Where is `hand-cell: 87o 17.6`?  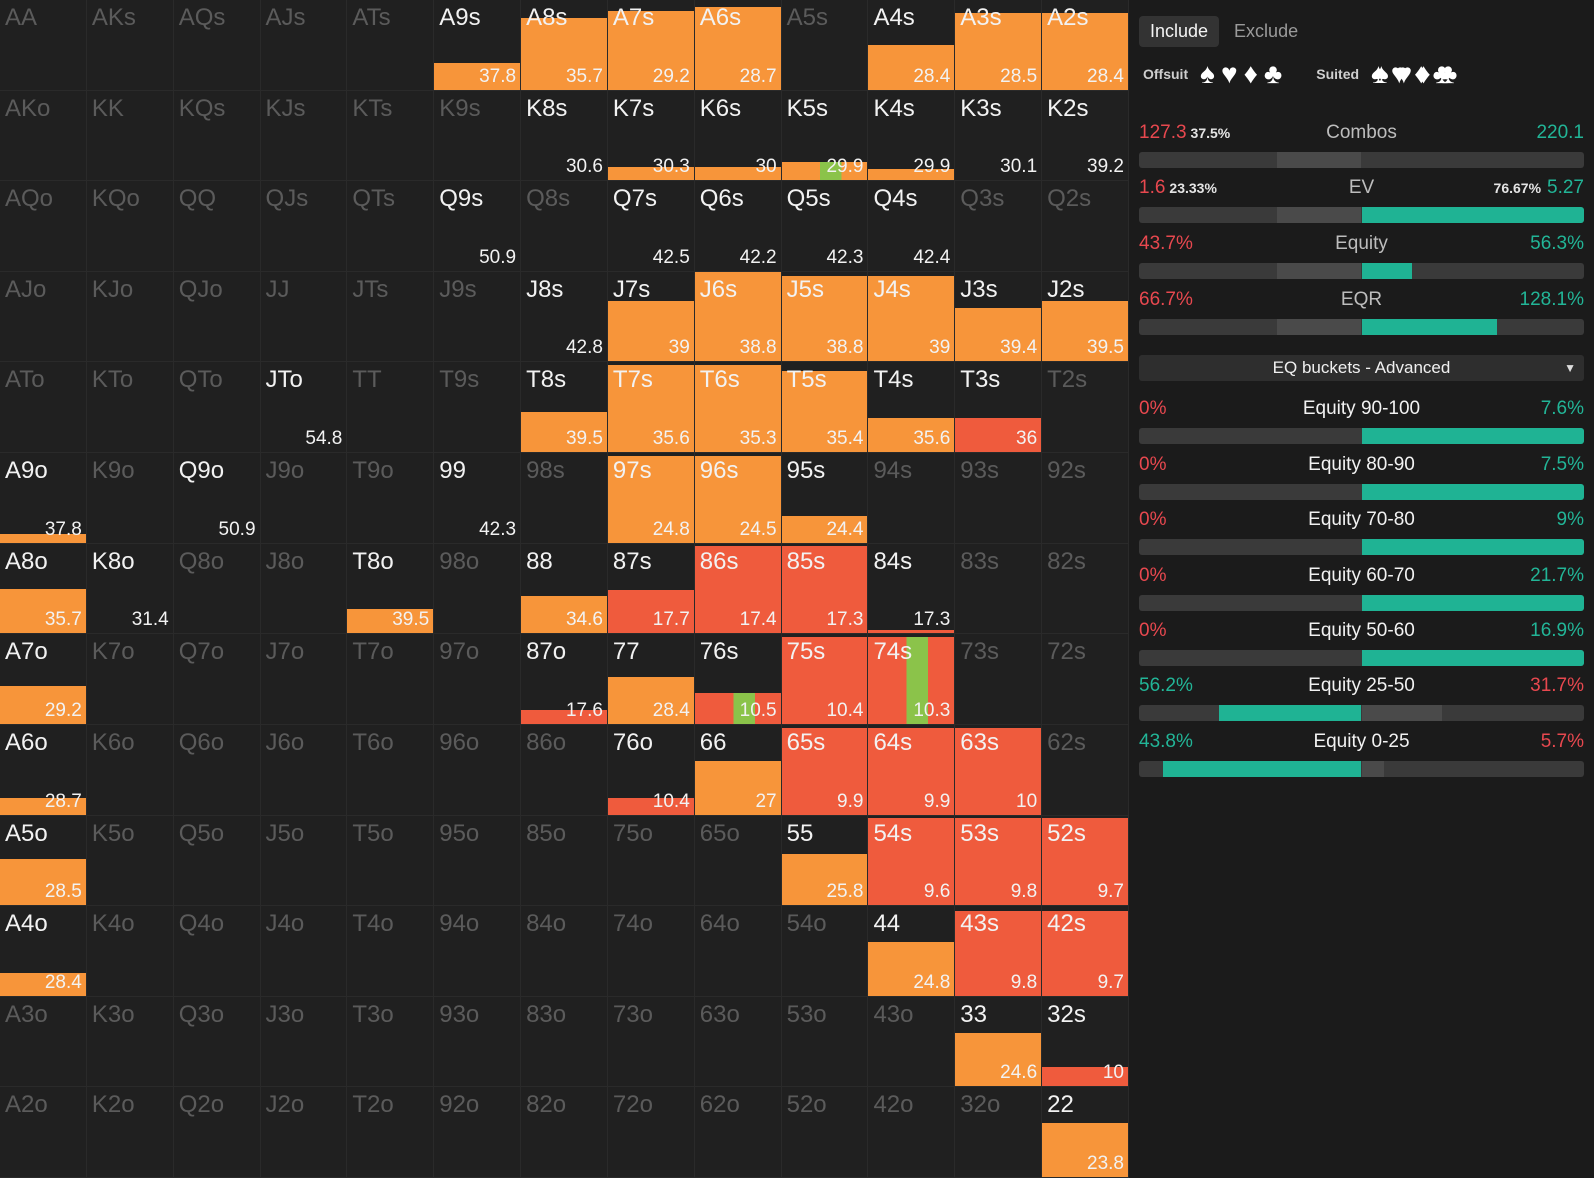 hand-cell: 87o 17.6 is located at coordinates (564, 679).